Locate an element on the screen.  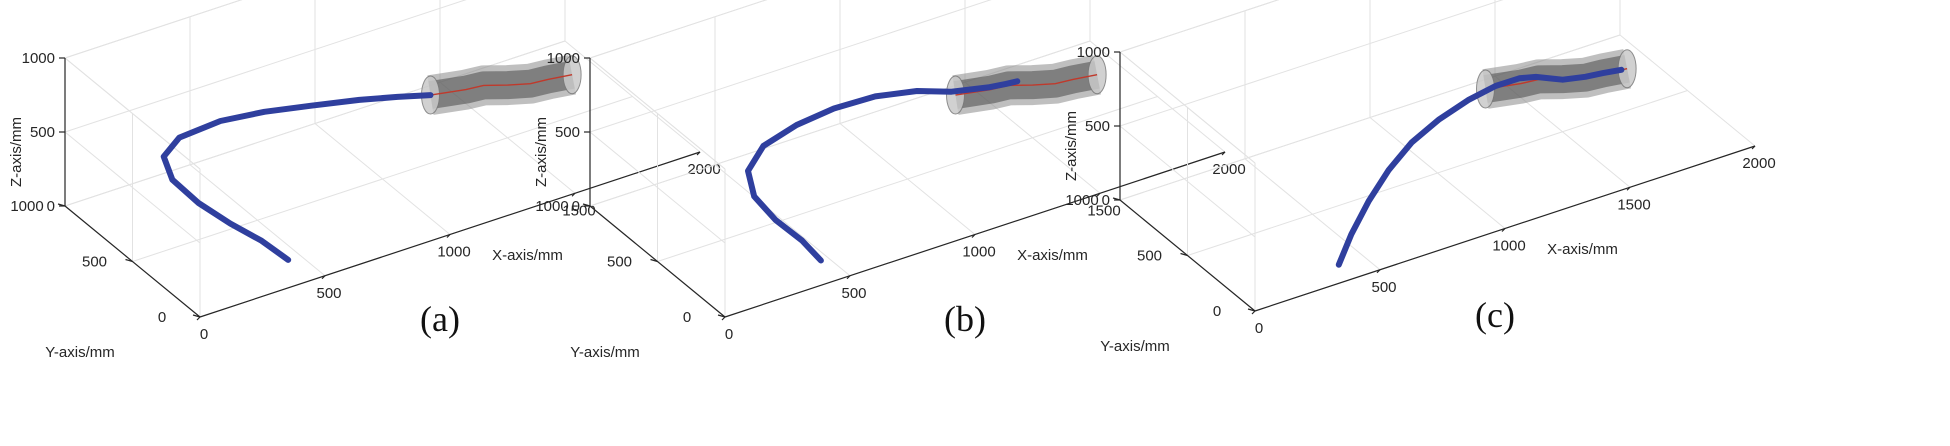
pipe-centerline is located at coordinates (501, 85).